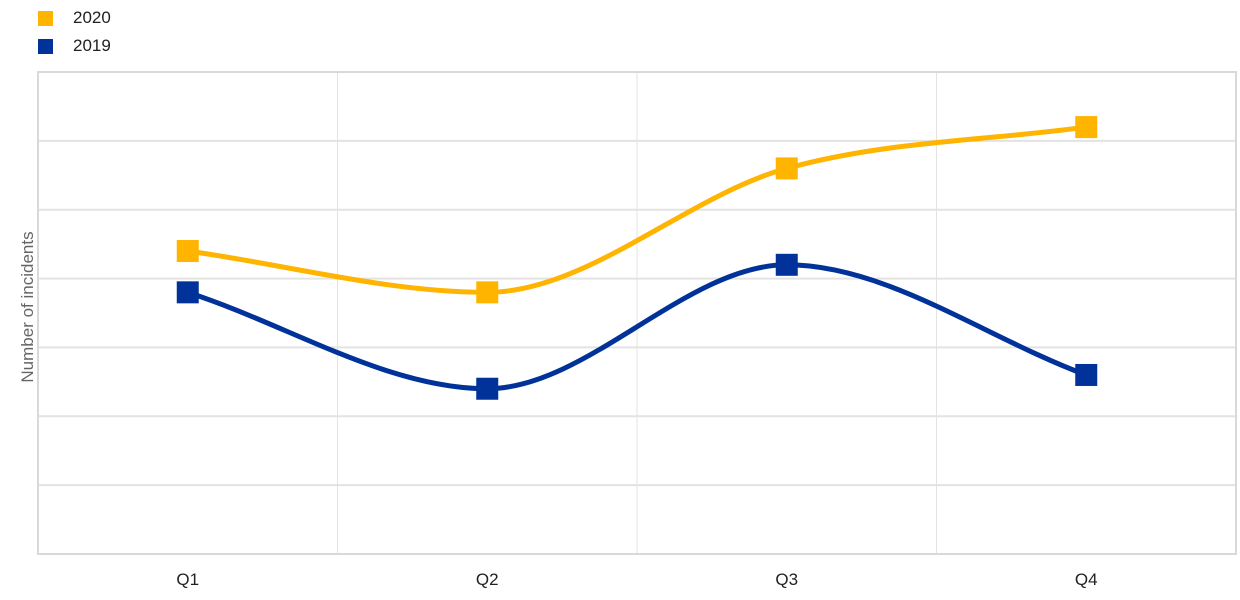  I want to click on legend-label-2020: 2020, so click(92, 17).